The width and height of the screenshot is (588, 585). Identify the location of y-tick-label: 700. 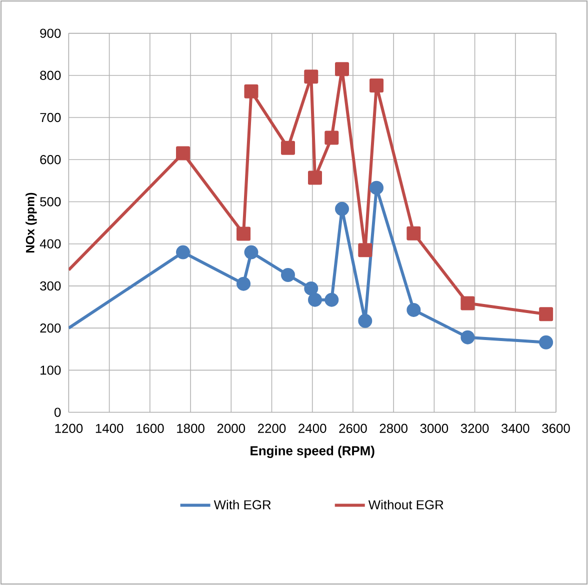
(50, 117).